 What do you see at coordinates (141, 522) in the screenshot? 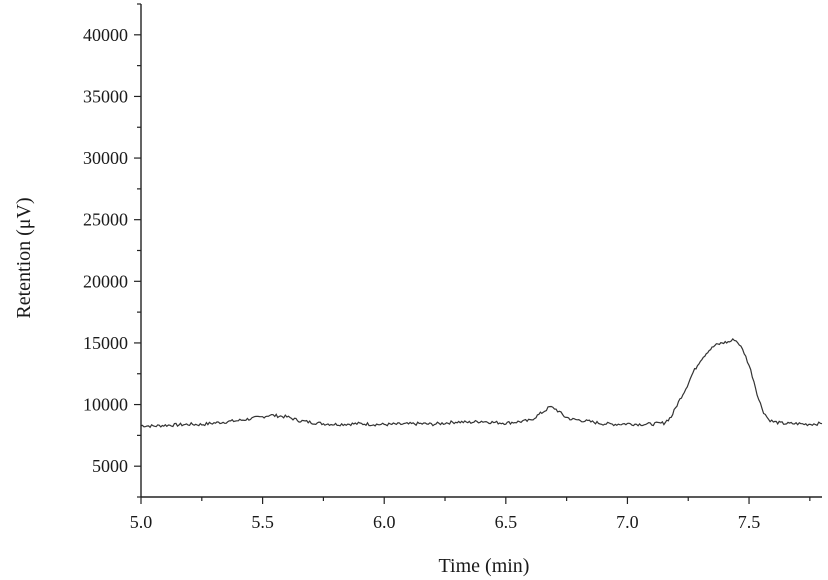
I see `x-tick-label: 5.0` at bounding box center [141, 522].